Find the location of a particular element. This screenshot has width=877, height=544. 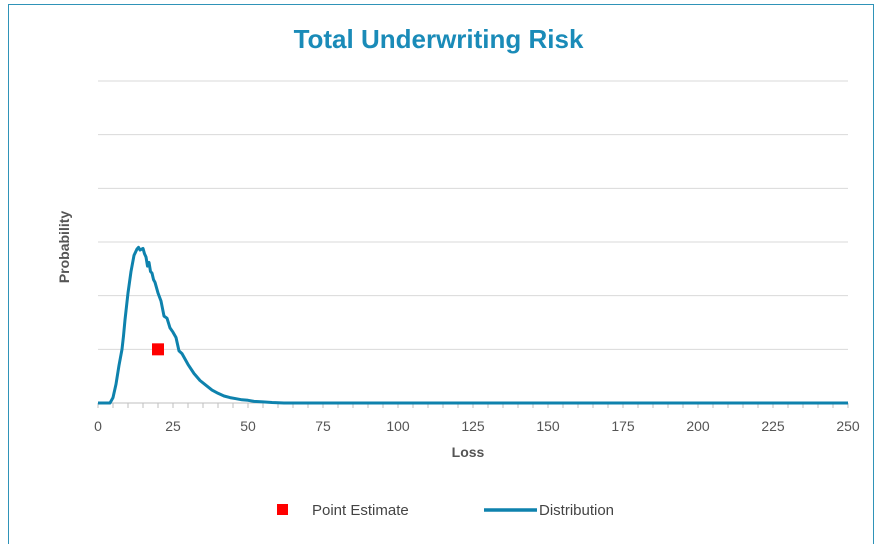

x-tick-label: 100 is located at coordinates (398, 426).